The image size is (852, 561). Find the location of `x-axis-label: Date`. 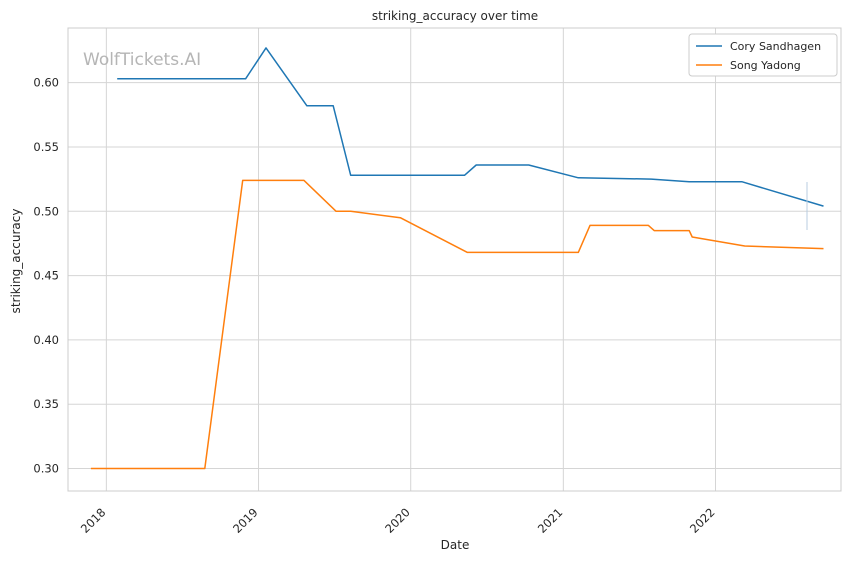

x-axis-label: Date is located at coordinates (455, 545).